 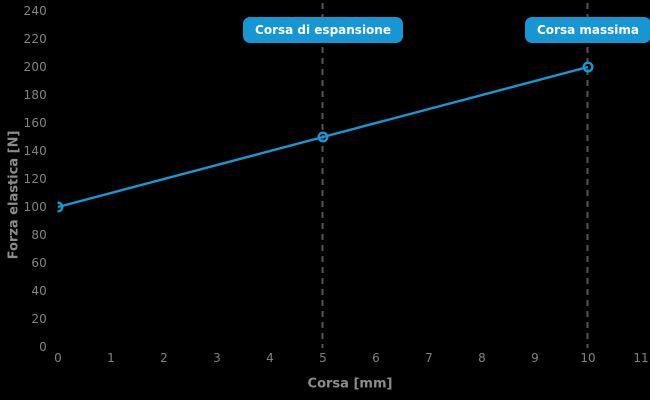 What do you see at coordinates (164, 358) in the screenshot?
I see `x-tick-label: 2` at bounding box center [164, 358].